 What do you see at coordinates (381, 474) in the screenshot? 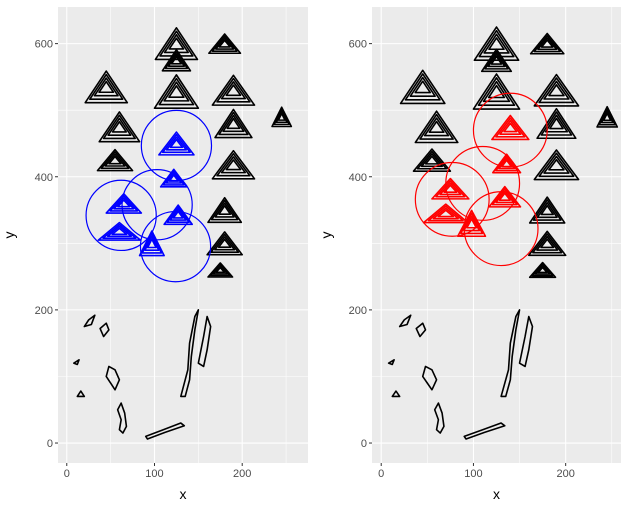
I see `x-tick-label: 0` at bounding box center [381, 474].